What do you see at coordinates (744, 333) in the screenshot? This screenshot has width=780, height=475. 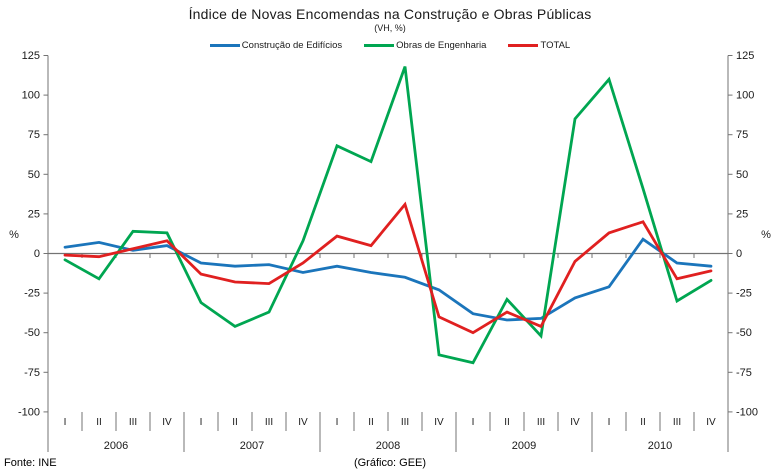 I see `y-tick-label-right: -50` at bounding box center [744, 333].